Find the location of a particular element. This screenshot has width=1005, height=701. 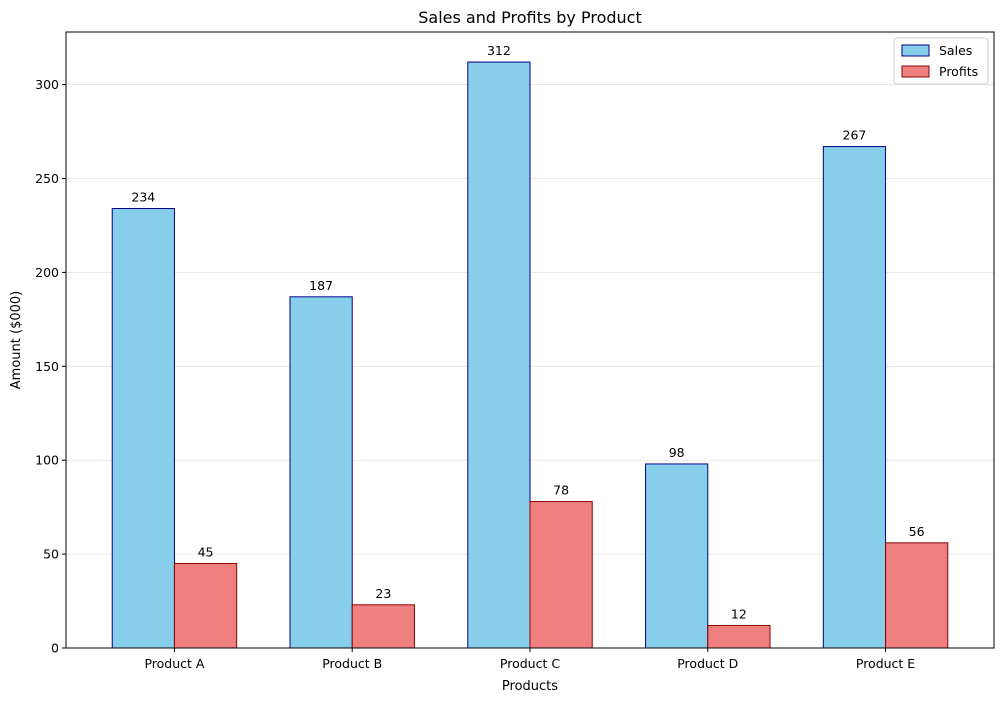

data-label: 187 is located at coordinates (321, 285).